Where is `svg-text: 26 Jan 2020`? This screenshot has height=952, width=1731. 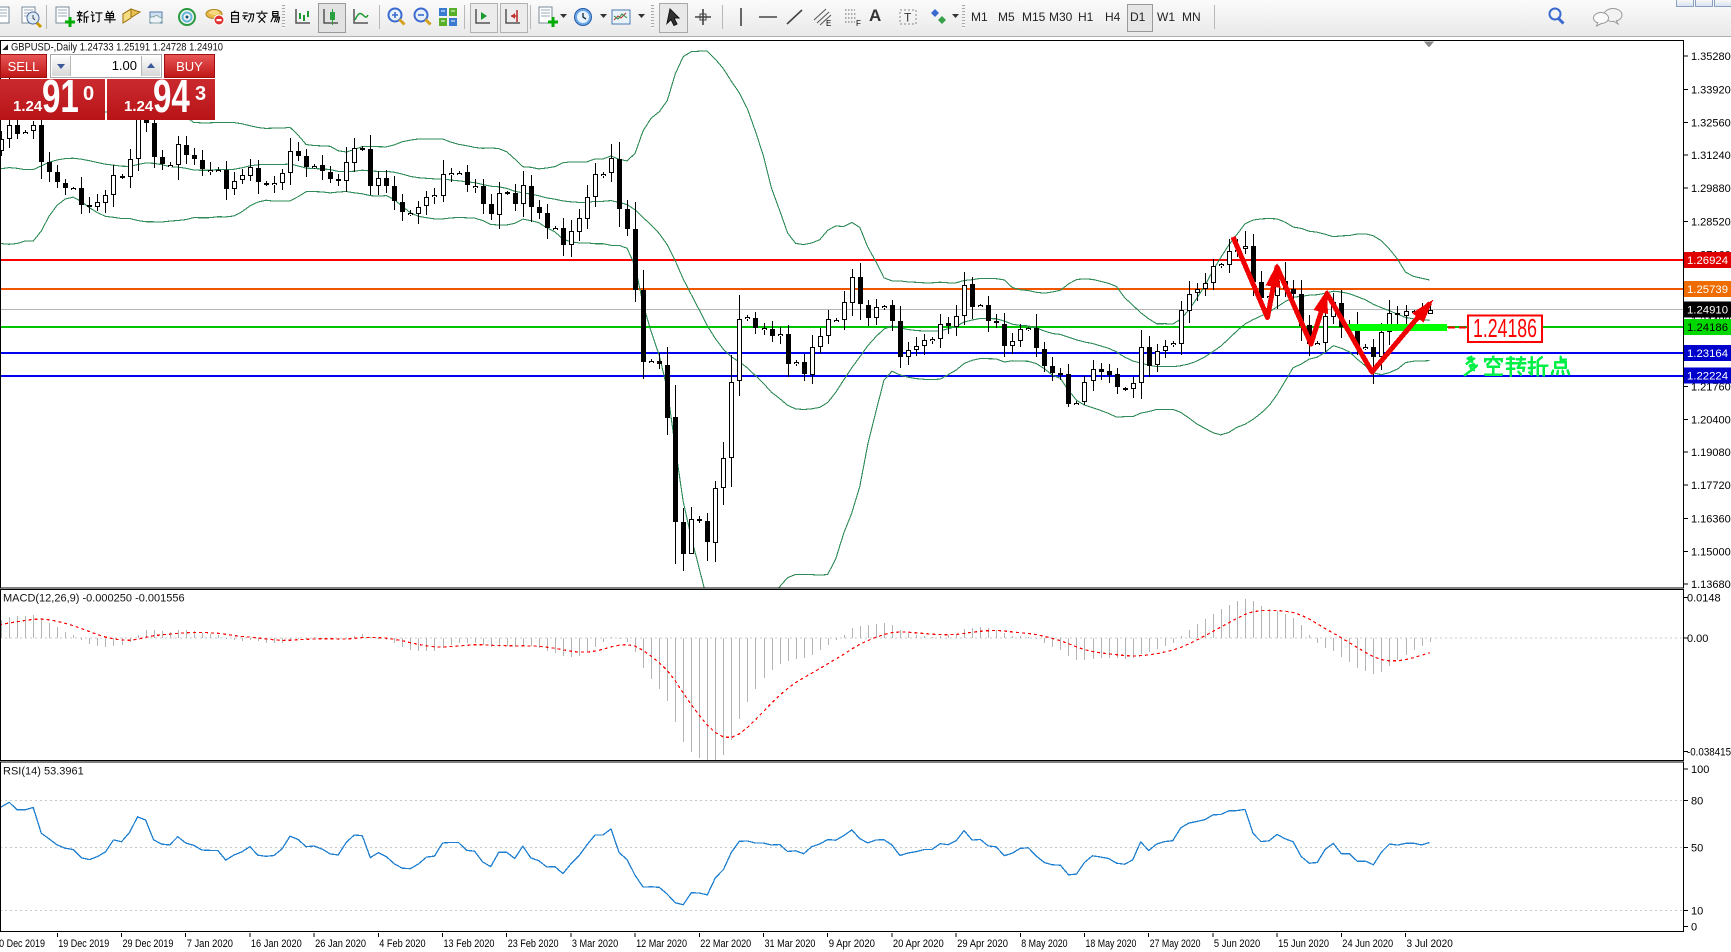 svg-text: 26 Jan 2020 is located at coordinates (340, 944).